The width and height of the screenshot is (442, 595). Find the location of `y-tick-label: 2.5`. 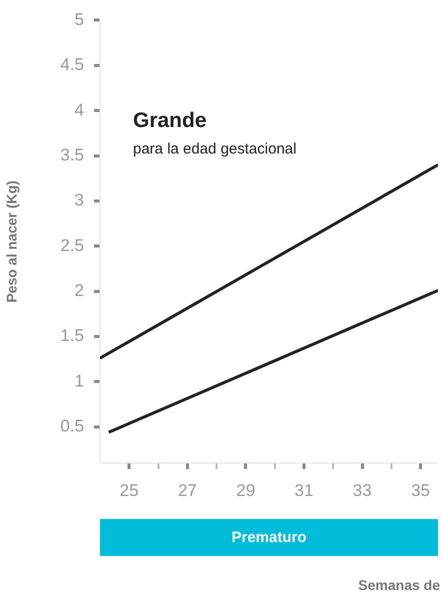

y-tick-label: 2.5 is located at coordinates (72, 245).